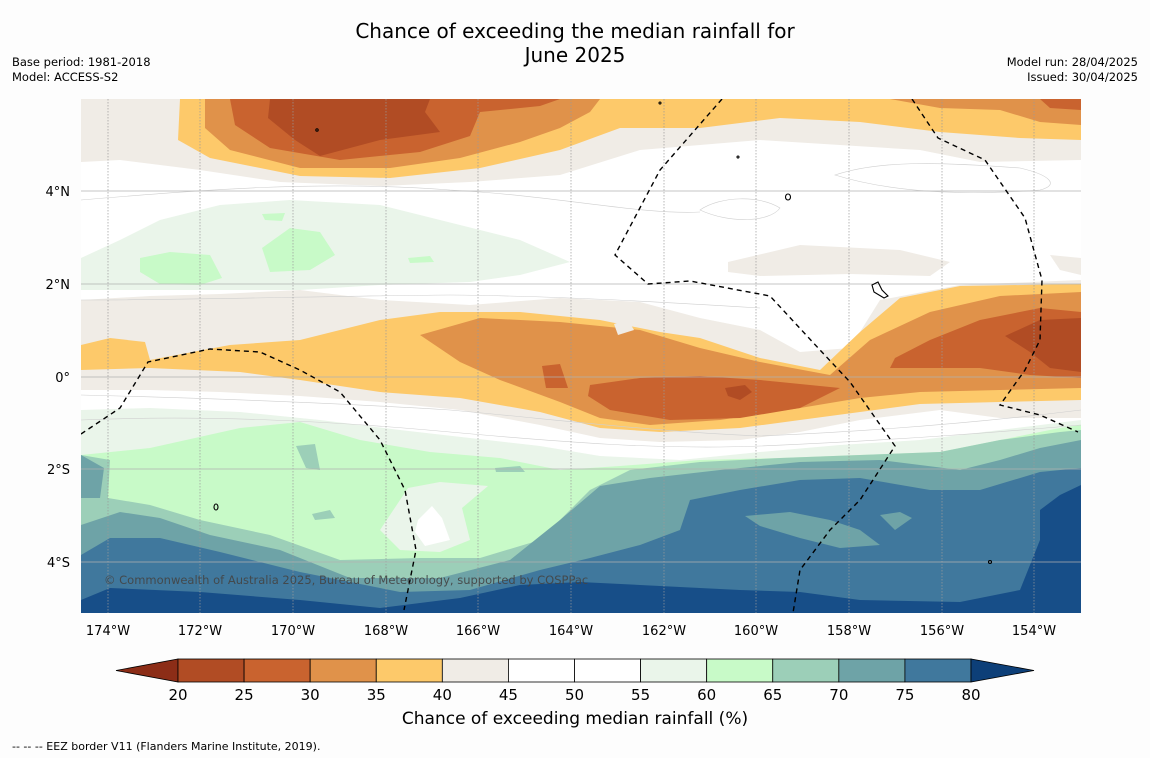  I want to click on lon-label-172w: 172°W, so click(200, 631).